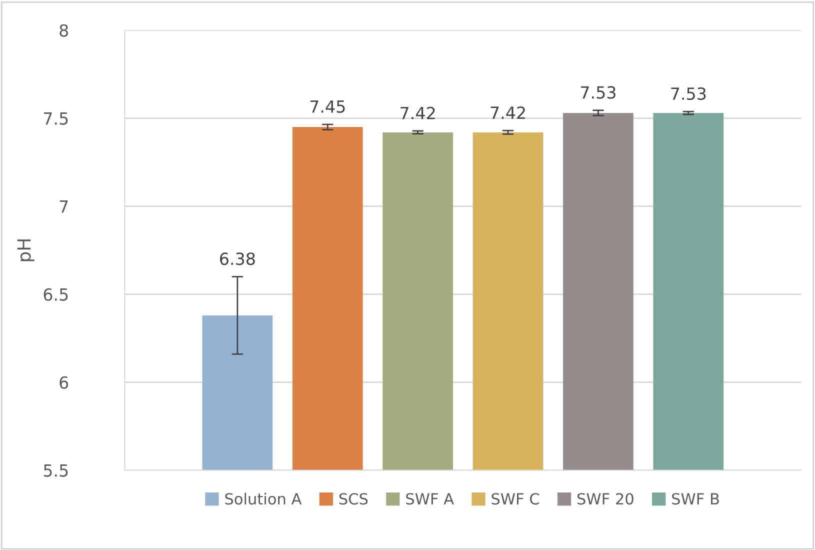 This screenshot has height=550, width=815. What do you see at coordinates (237, 259) in the screenshot?
I see `data-label: 6.38` at bounding box center [237, 259].